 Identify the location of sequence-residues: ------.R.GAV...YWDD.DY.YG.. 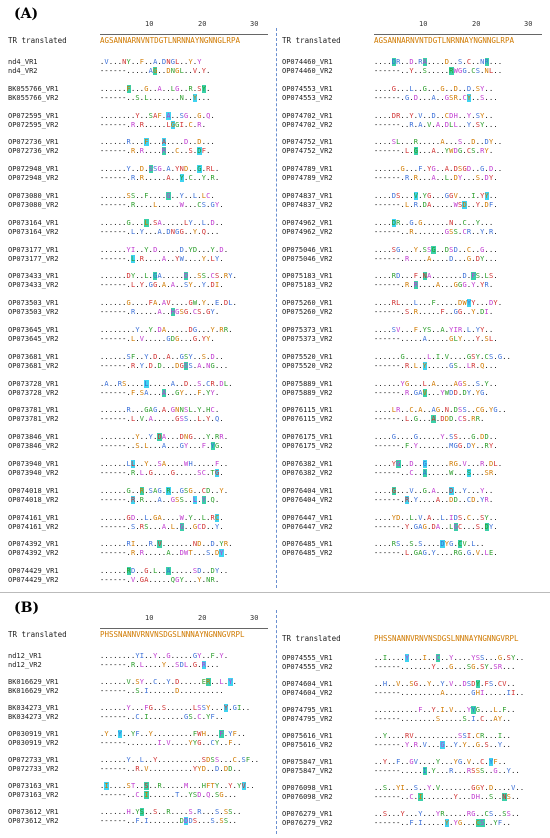
(431, 392).